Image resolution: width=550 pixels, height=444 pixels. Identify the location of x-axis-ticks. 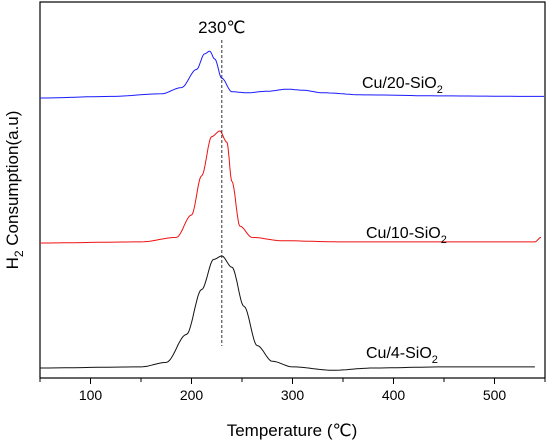
(292, 381).